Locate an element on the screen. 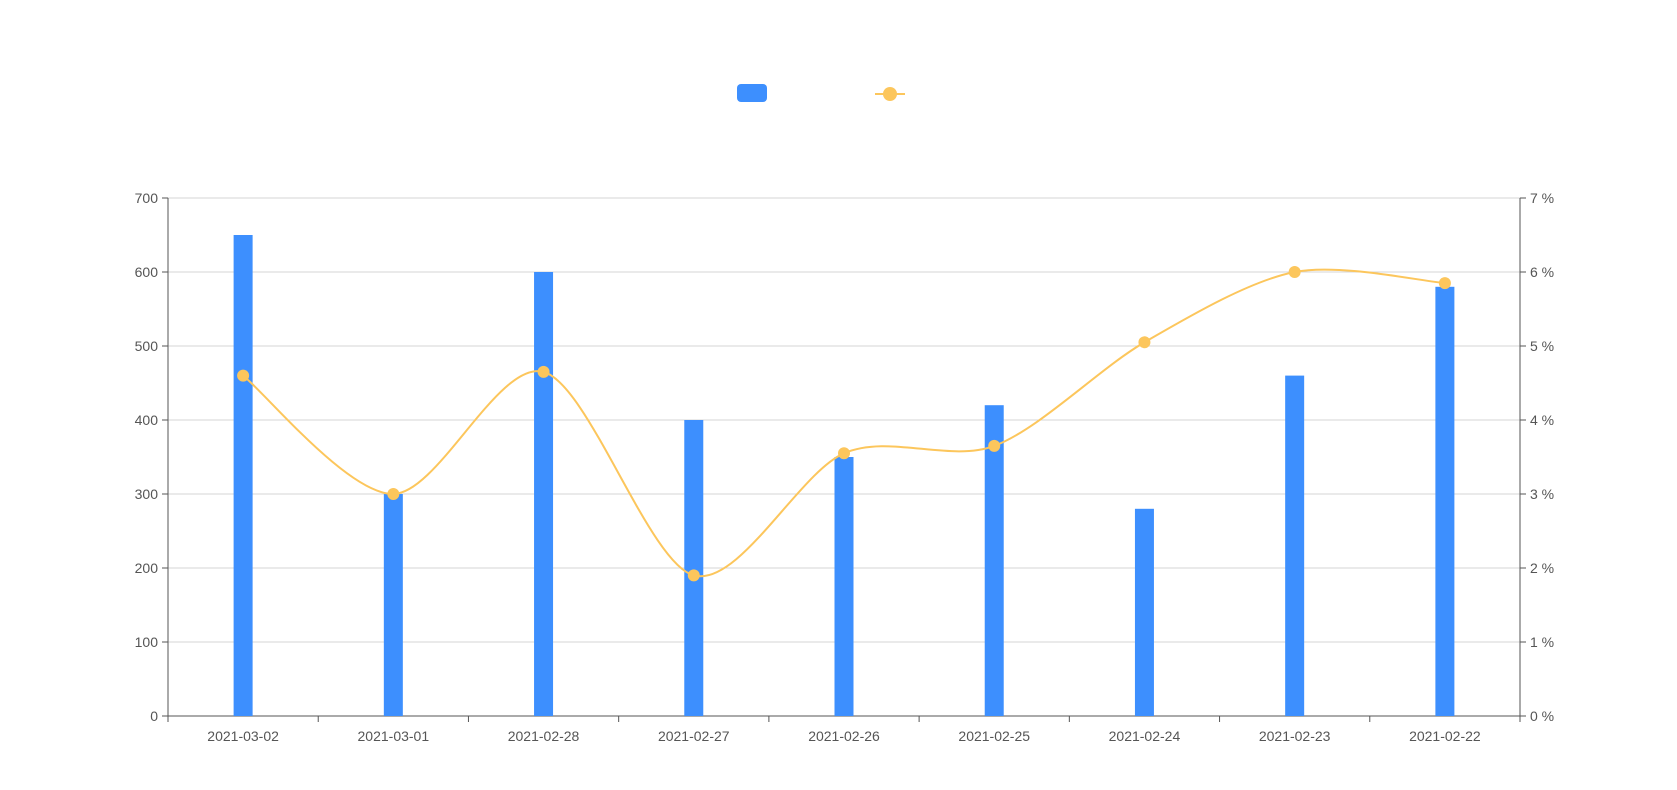  y-left-tick-label: 0 is located at coordinates (154, 716).